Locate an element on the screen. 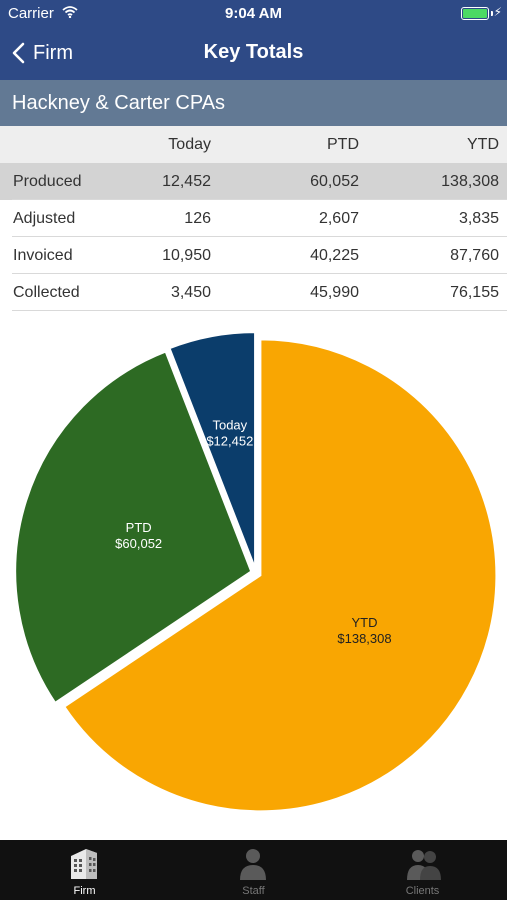 The height and width of the screenshot is (900, 507). column-header-ytd: YTD is located at coordinates (483, 144).